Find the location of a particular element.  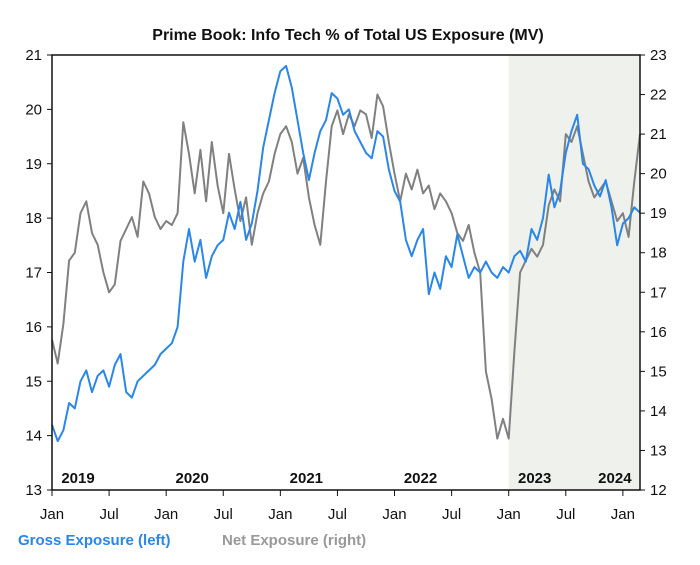

y-right-tick-label: 14 is located at coordinates (658, 411).